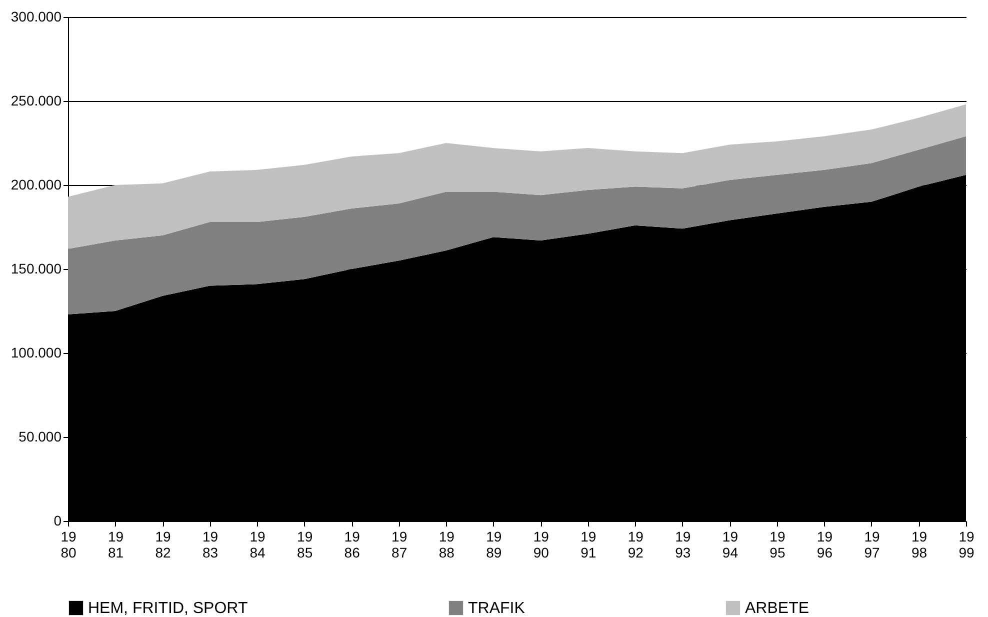  What do you see at coordinates (966, 544) in the screenshot?
I see `x-tick-label: 1999` at bounding box center [966, 544].